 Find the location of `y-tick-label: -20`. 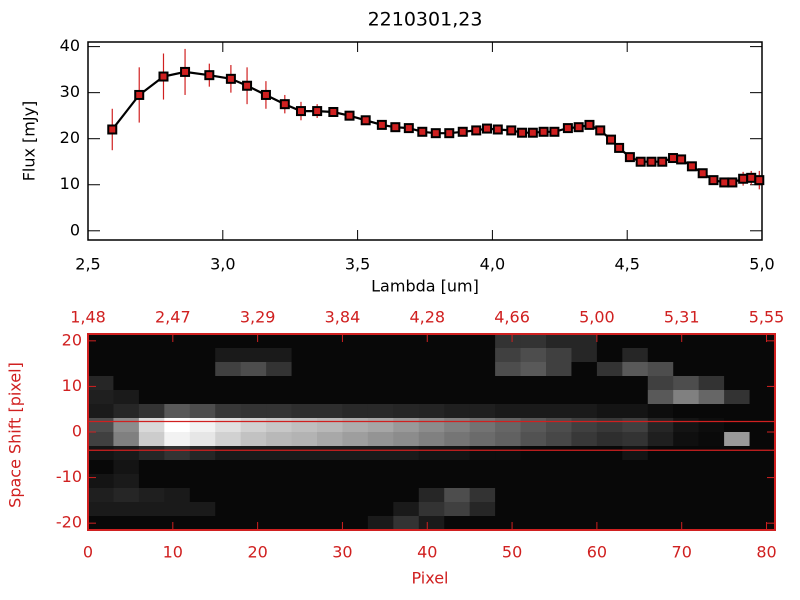

y-tick-label: -20 is located at coordinates (69, 522).